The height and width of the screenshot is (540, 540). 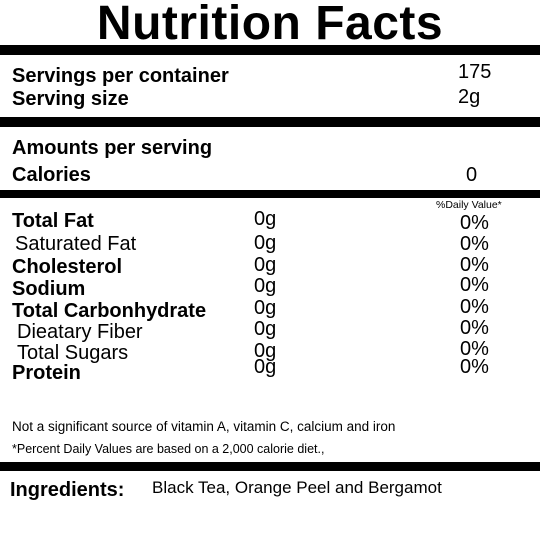 What do you see at coordinates (70, 99) in the screenshot?
I see `serving-size-label: Serving size` at bounding box center [70, 99].